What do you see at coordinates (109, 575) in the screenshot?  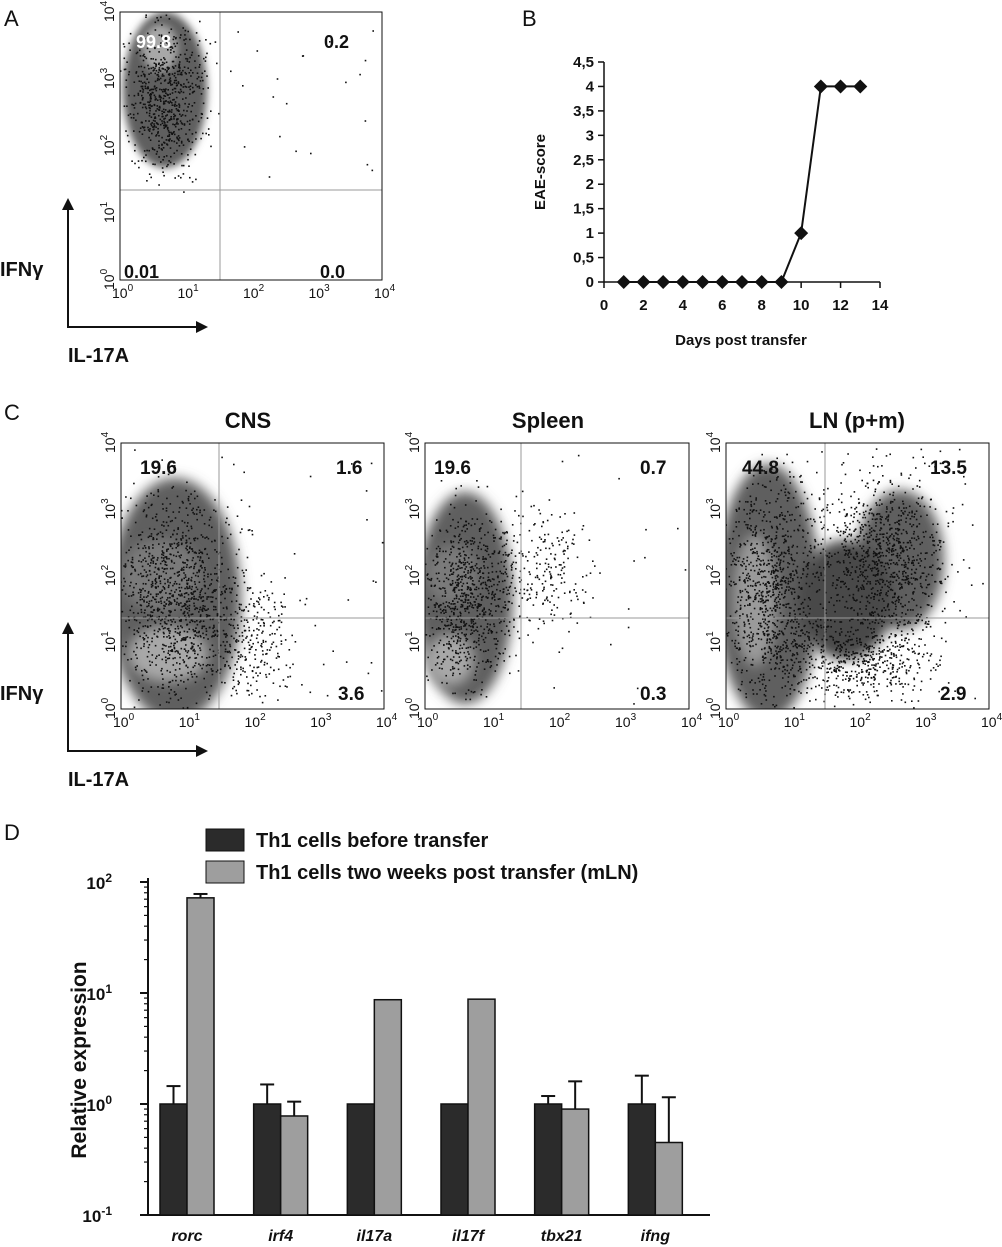 I see `y-tick-label: 102` at bounding box center [109, 575].